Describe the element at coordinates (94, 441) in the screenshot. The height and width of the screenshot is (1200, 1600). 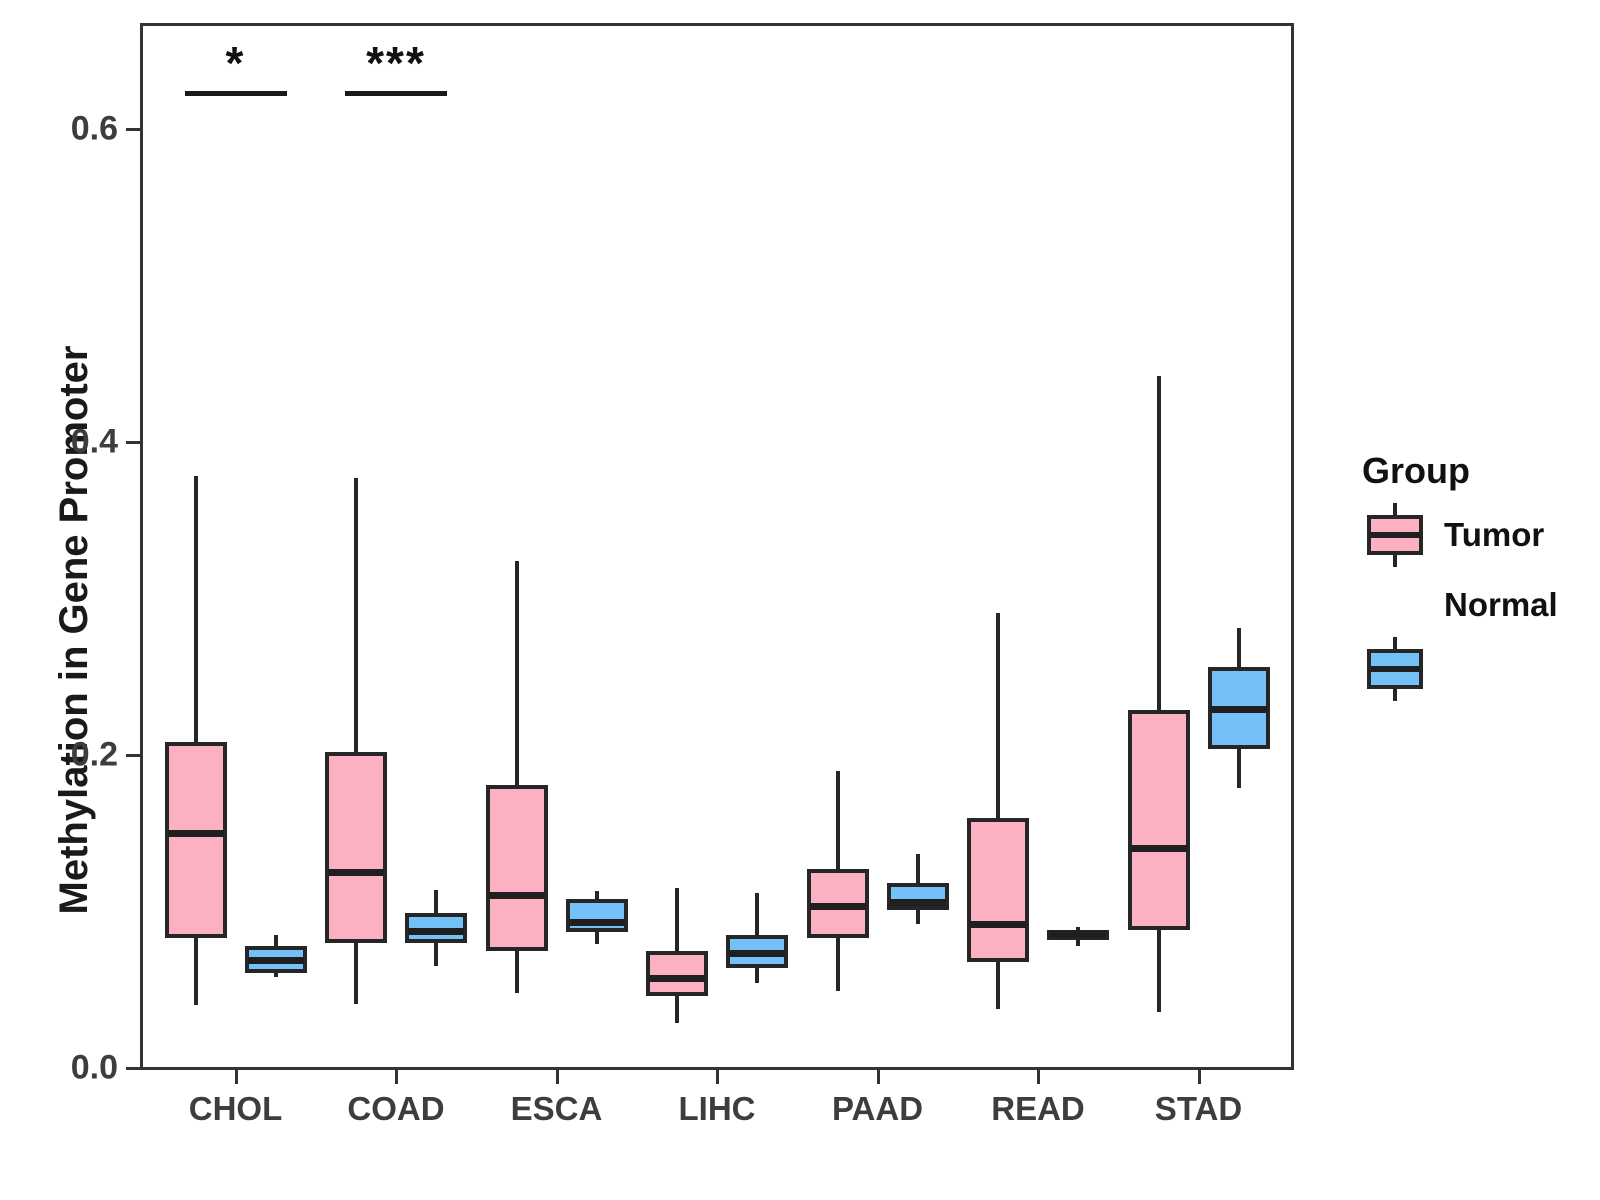
I see `y-tick-label: 0.4` at that location.